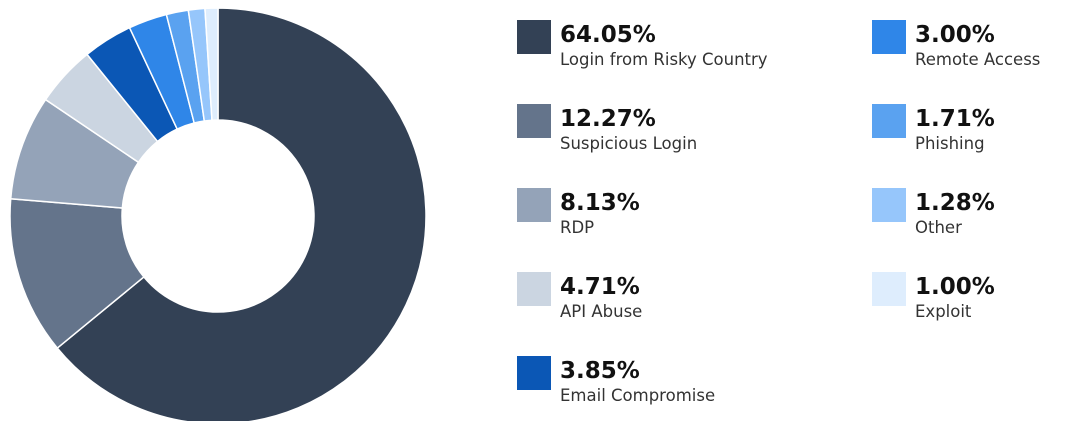 Image resolution: width=1070 pixels, height=421 pixels. Describe the element at coordinates (600, 203) in the screenshot. I see `legend-value: 8.13%` at that location.